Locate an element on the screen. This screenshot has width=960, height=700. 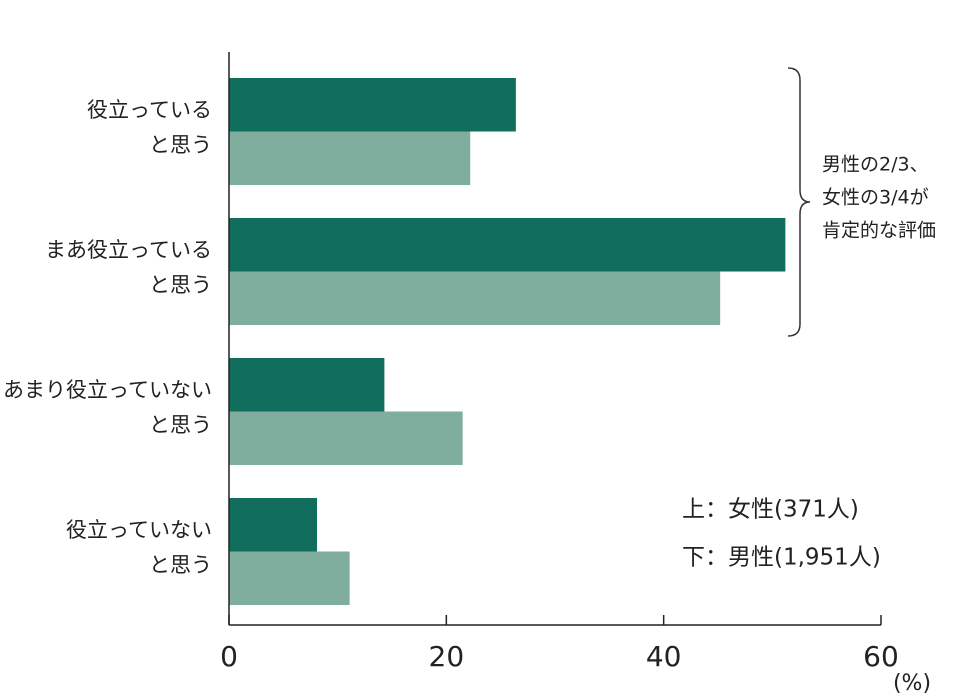
brace is located at coordinates (799, 202).